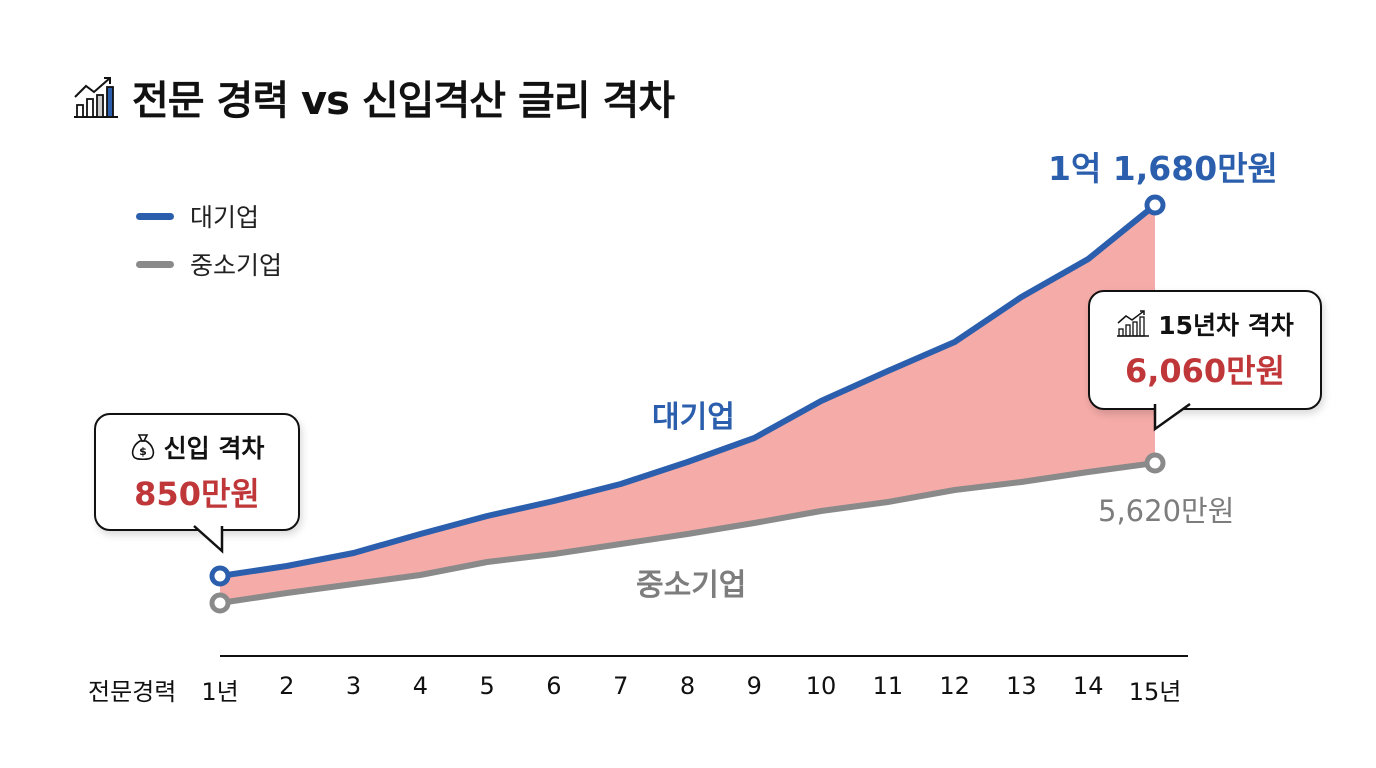  Describe the element at coordinates (420, 686) in the screenshot. I see `x-tick-label: 4` at that location.